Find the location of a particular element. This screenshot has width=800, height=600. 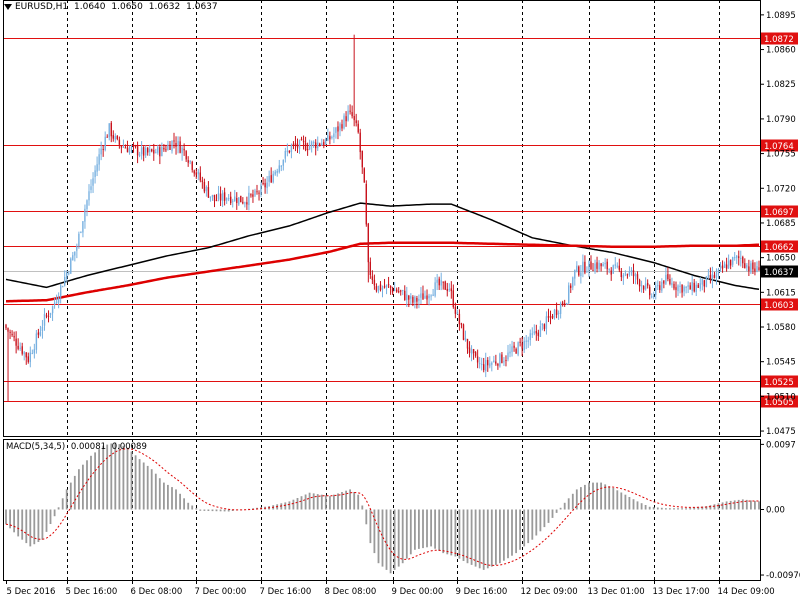

macd-value-2: 0.00089 is located at coordinates (129, 447).